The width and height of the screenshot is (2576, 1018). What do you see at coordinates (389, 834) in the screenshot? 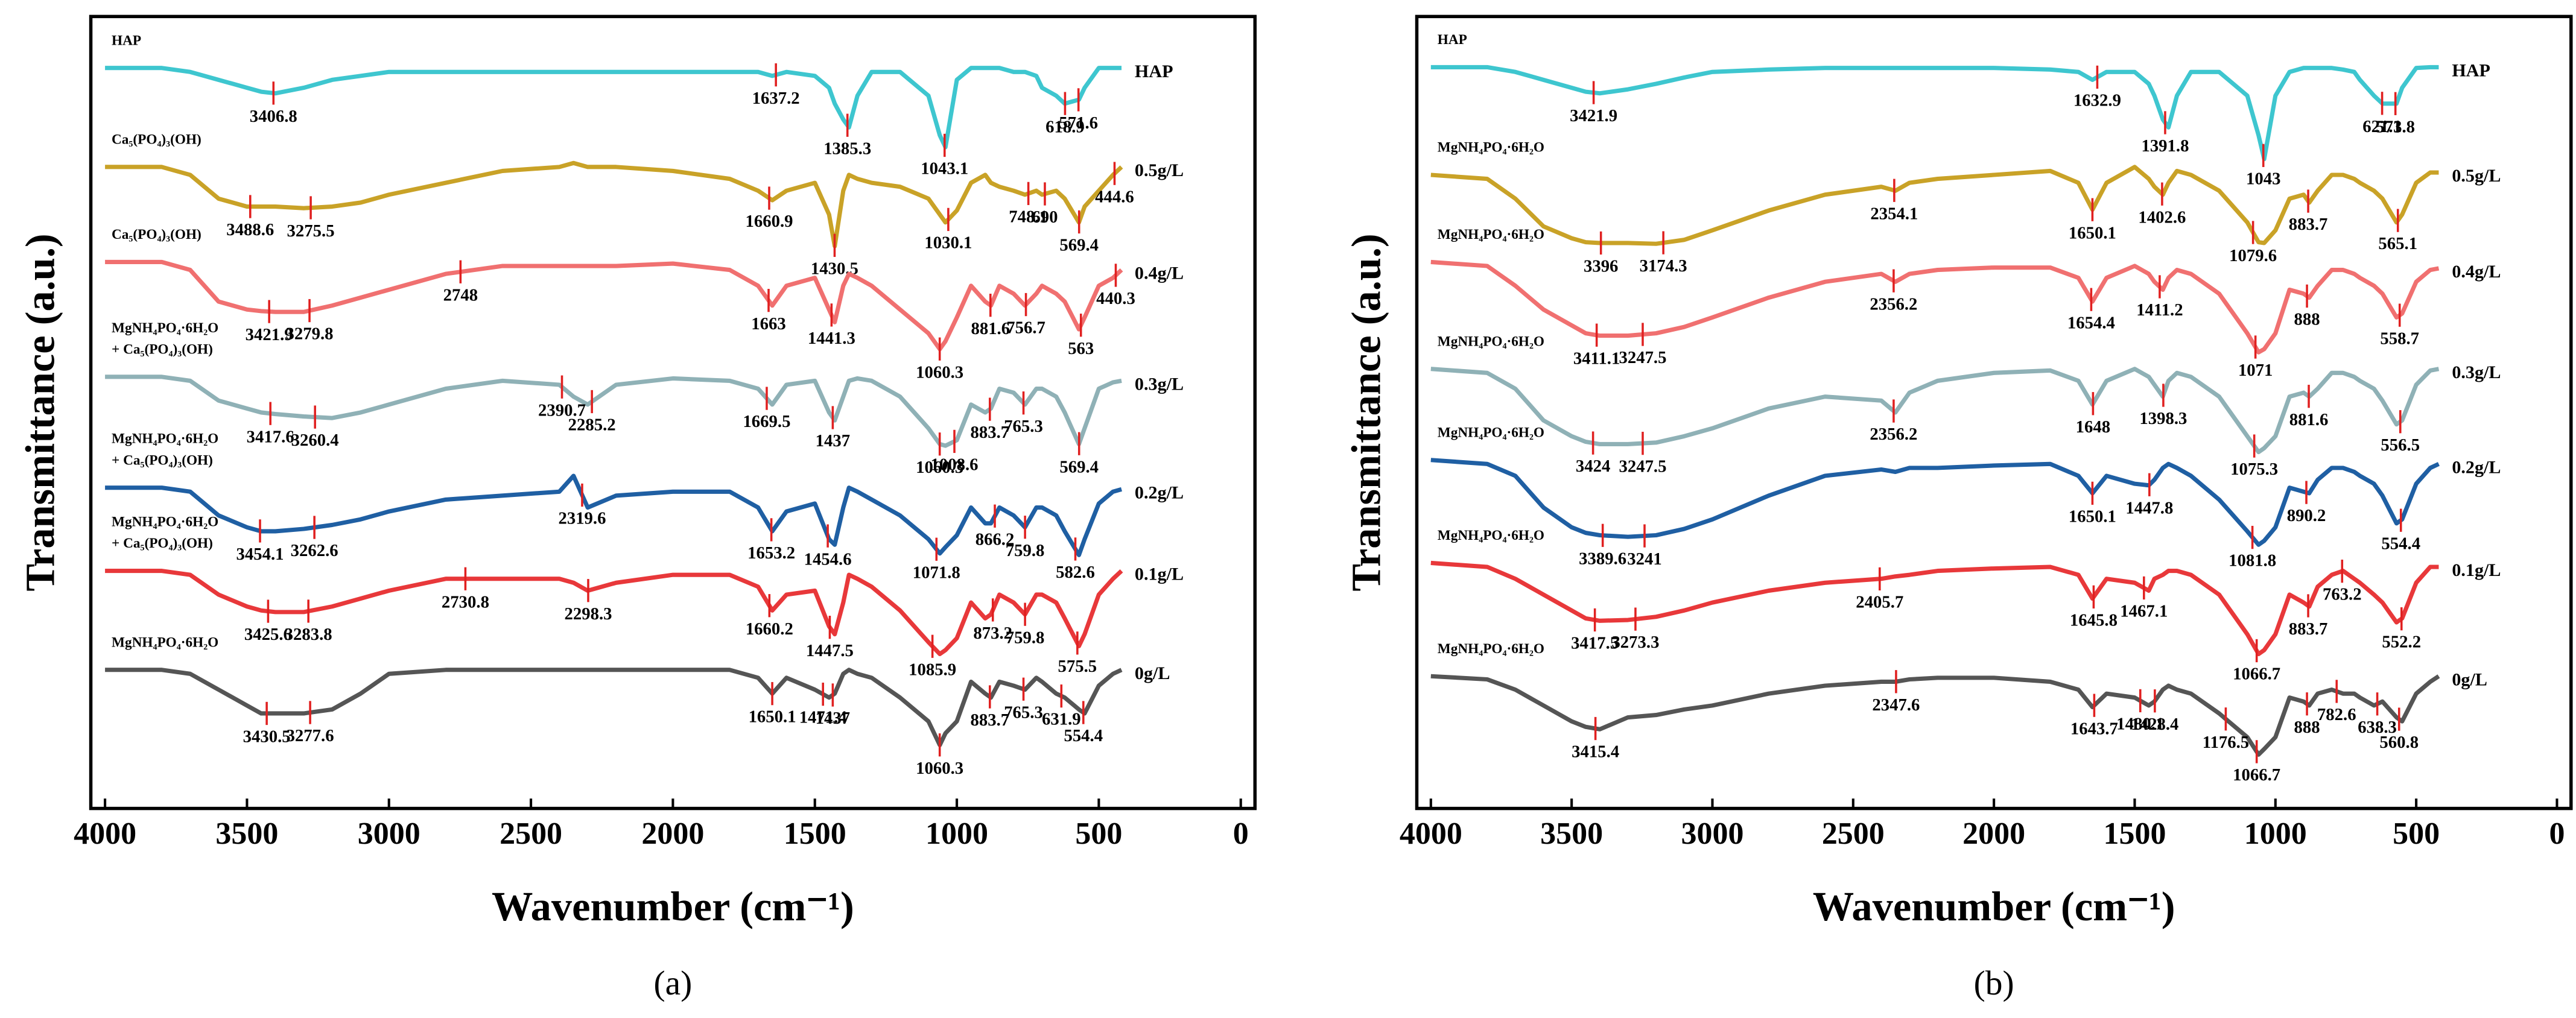
I see `x-tick-label: 3000` at bounding box center [389, 834].